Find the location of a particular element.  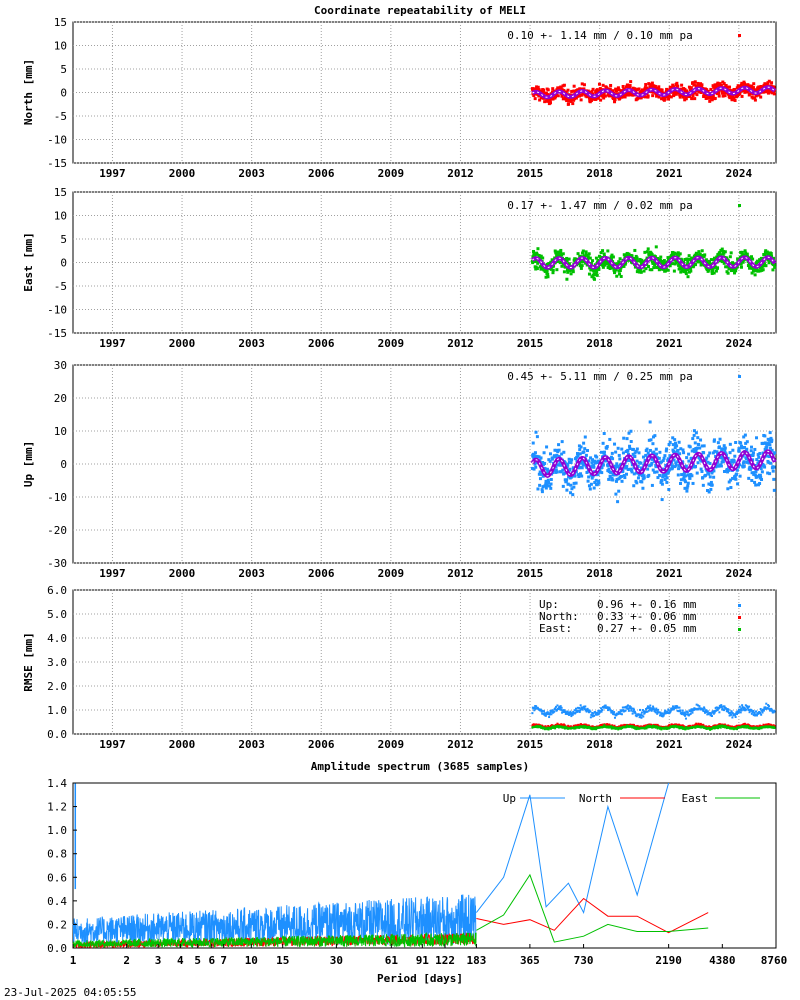

x-tick-label: 61 is located at coordinates (392, 960).